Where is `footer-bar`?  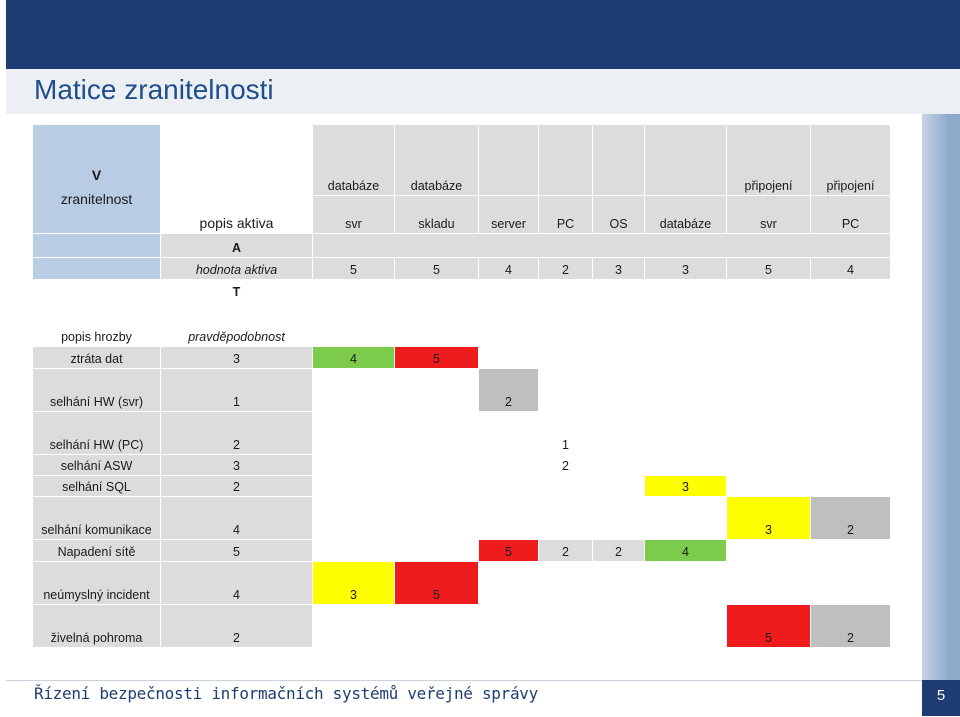
footer-bar is located at coordinates (464, 698).